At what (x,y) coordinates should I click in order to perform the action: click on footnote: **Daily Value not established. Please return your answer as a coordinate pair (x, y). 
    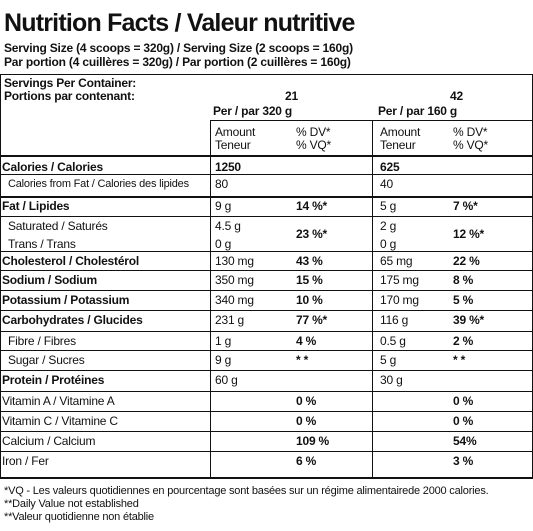
    Looking at the image, I should click on (71, 504).